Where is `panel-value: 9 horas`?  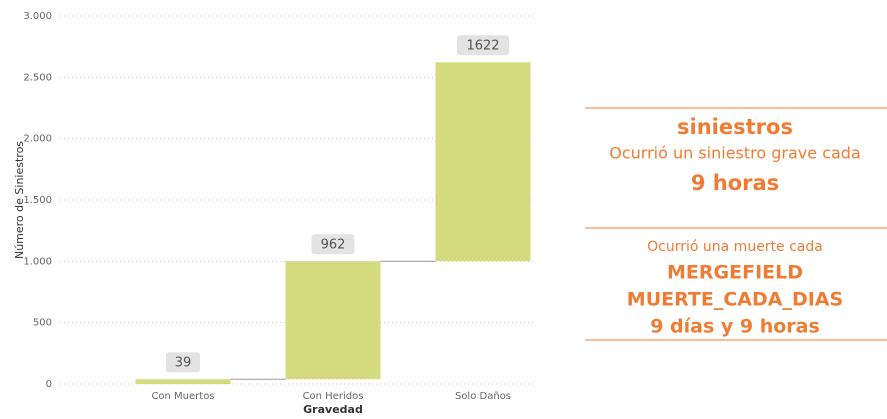
panel-value: 9 horas is located at coordinates (735, 183).